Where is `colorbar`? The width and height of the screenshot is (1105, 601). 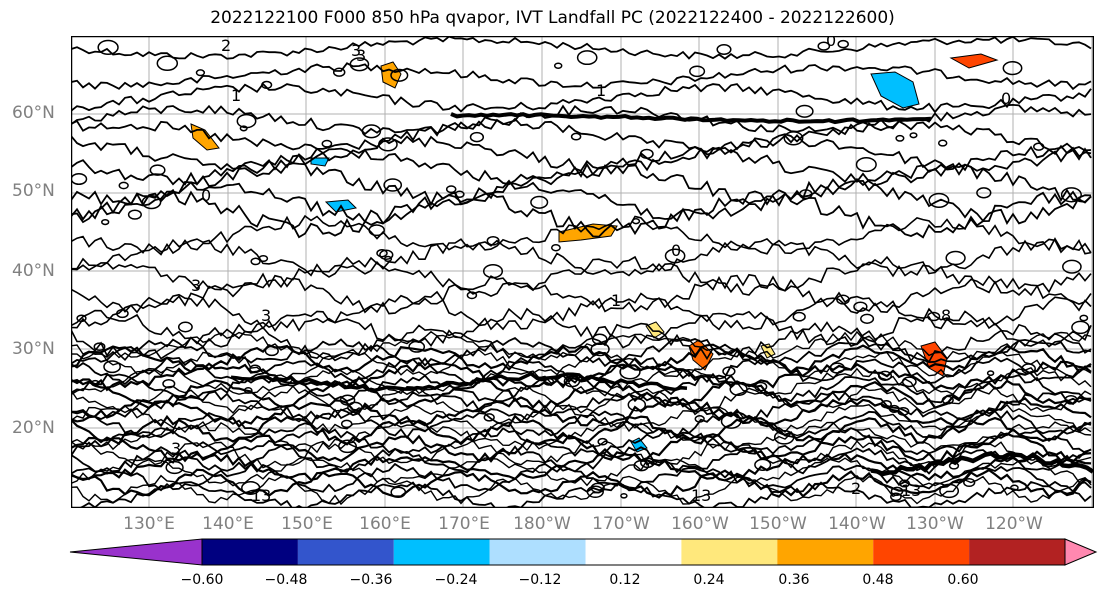
colorbar is located at coordinates (583, 552).